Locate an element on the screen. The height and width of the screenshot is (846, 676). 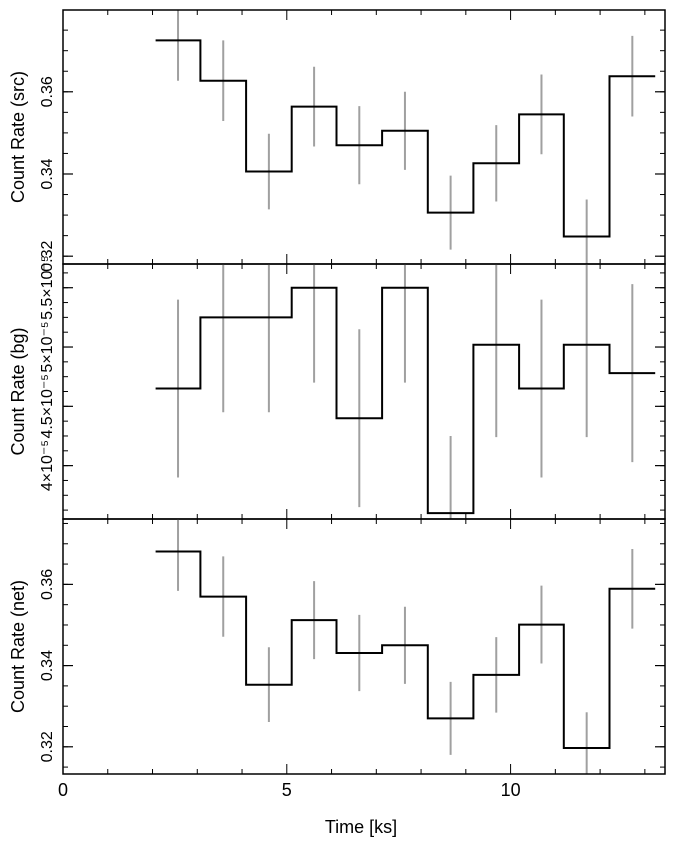
x-tick-label: 0 is located at coordinates (63, 790).